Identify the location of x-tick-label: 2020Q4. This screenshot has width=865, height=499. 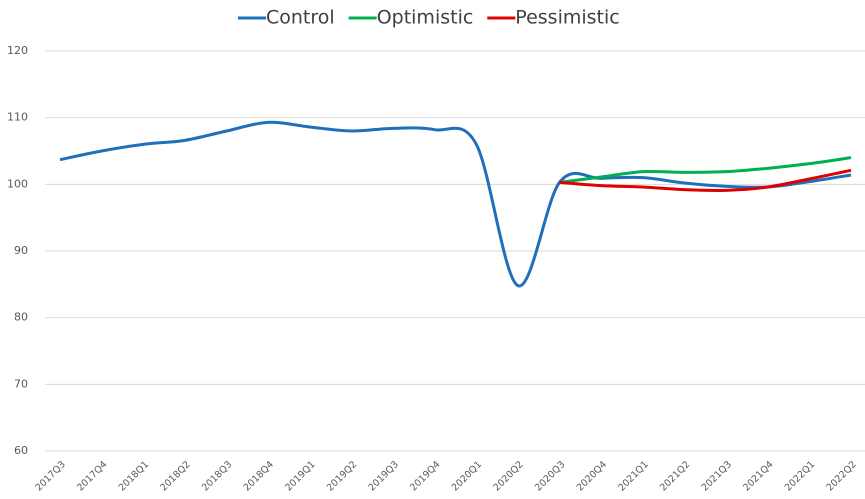
(592, 476).